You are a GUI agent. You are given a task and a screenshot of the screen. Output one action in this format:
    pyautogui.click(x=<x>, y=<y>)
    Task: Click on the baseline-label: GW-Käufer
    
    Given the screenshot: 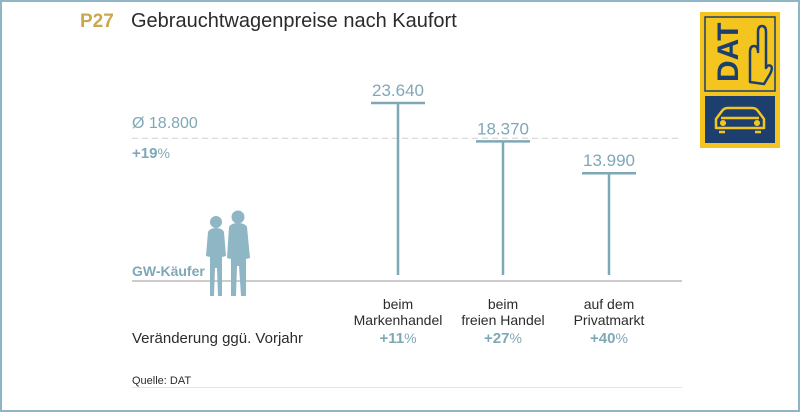 What is the action you would take?
    pyautogui.click(x=168, y=271)
    